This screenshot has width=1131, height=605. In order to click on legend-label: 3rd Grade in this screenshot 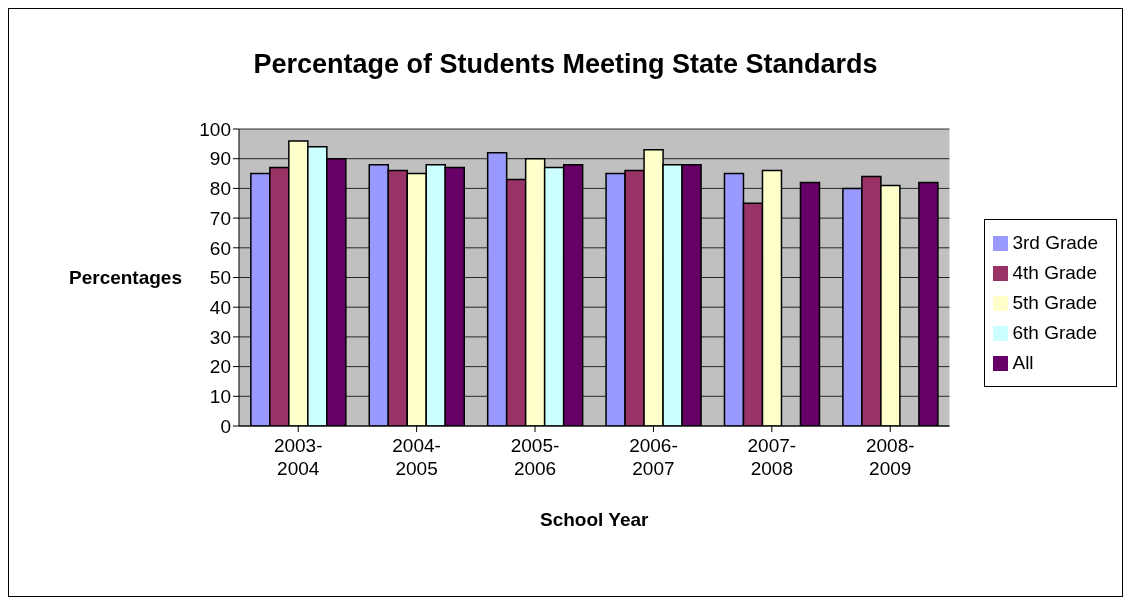, I will do `click(1055, 242)`.